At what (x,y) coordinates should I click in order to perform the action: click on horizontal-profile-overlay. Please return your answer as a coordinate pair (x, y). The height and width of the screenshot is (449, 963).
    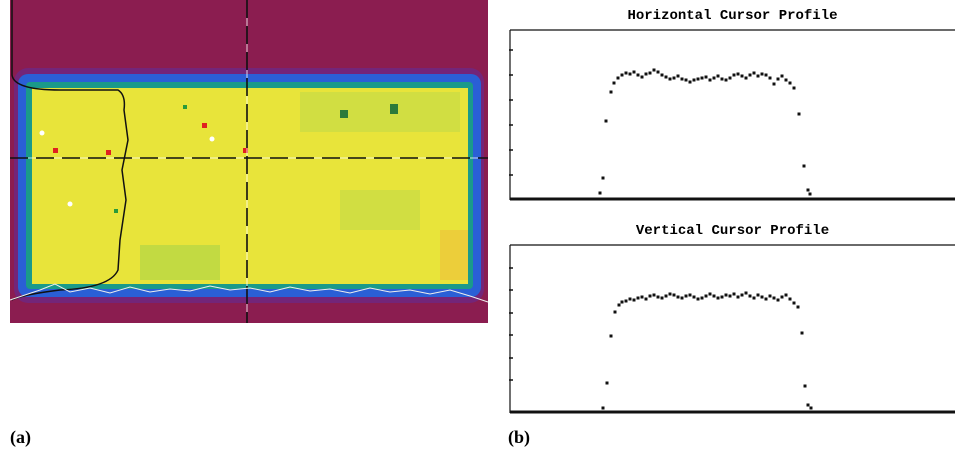
    Looking at the image, I should click on (249, 293).